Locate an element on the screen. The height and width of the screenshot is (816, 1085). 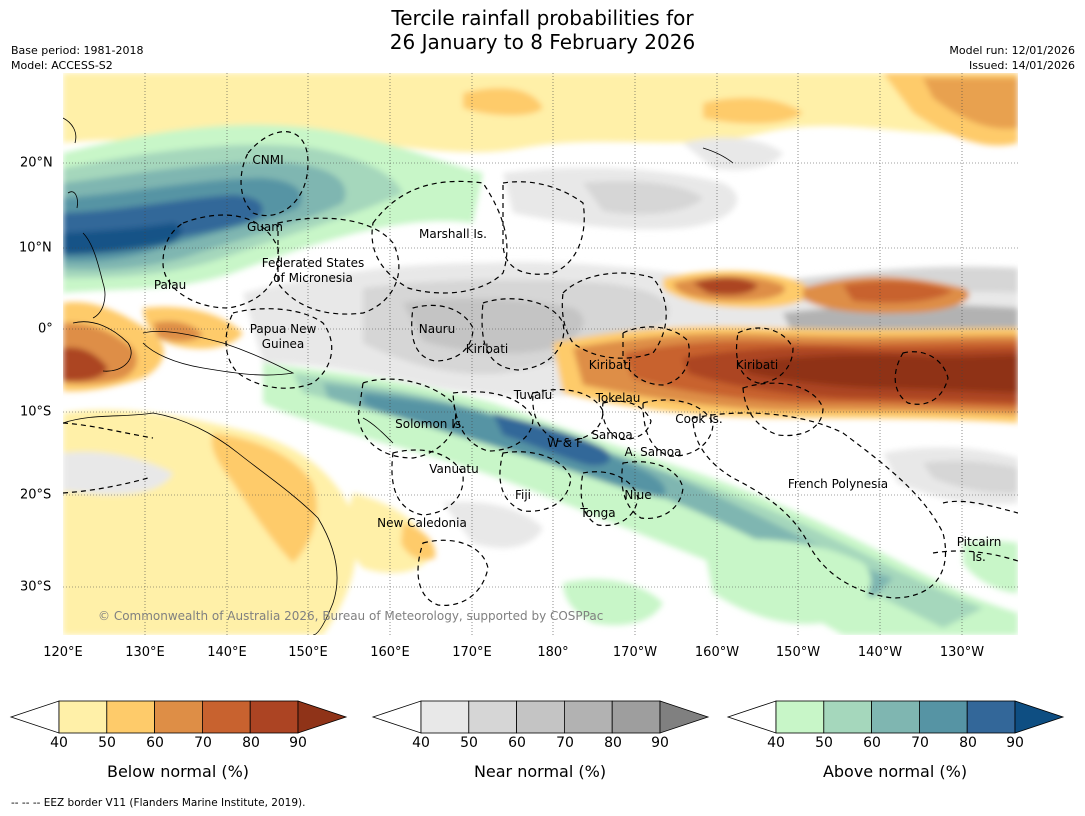
lon-label-170w: 170°W is located at coordinates (635, 652).